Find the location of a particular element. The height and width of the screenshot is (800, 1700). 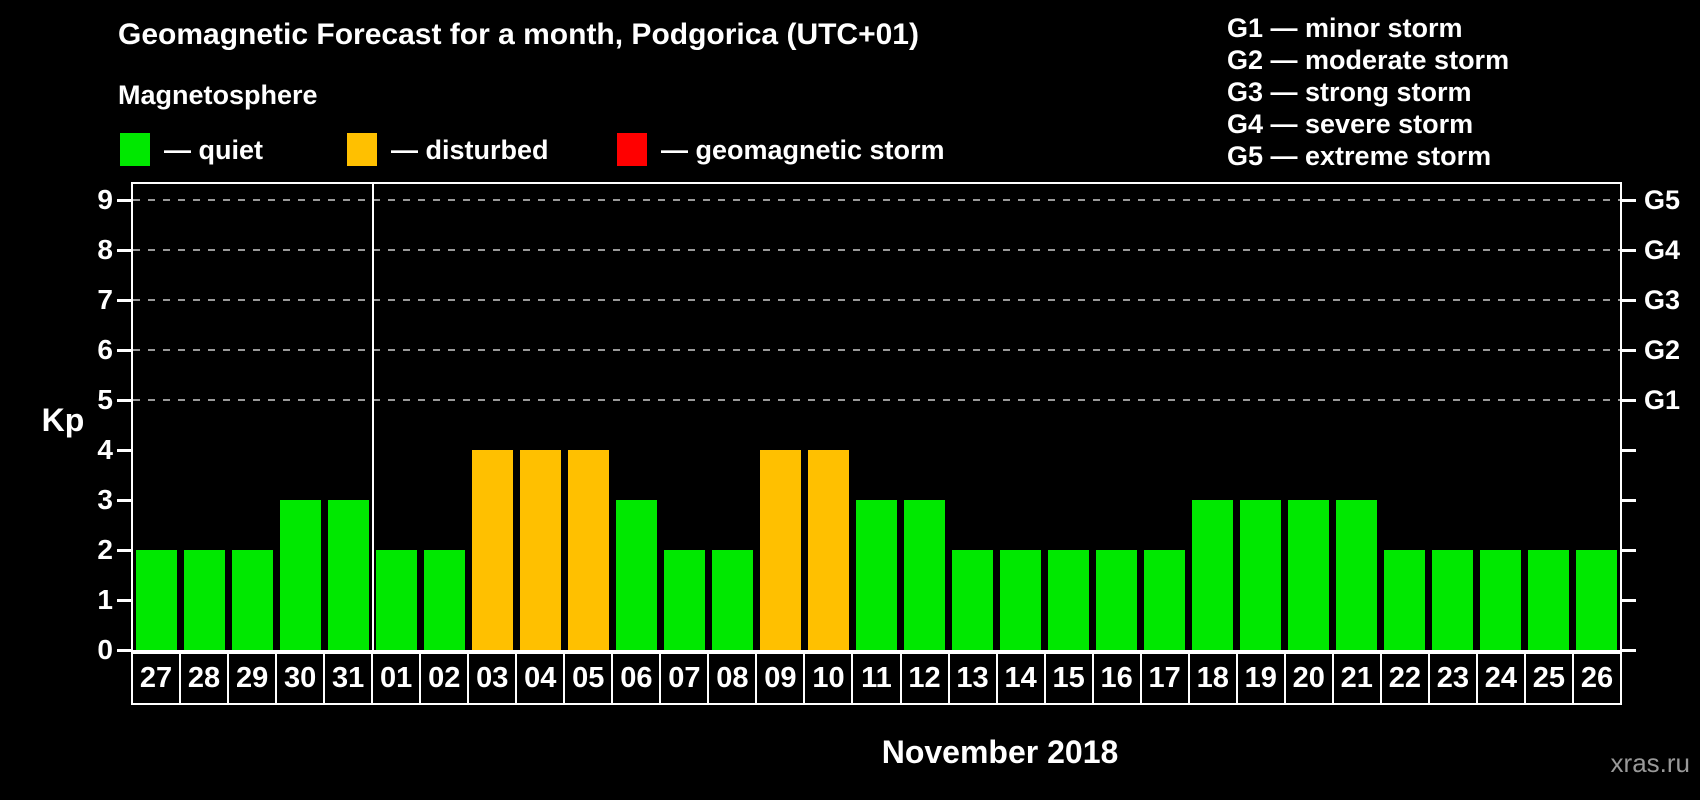

y-tick-label-1: 1 is located at coordinates (105, 599).